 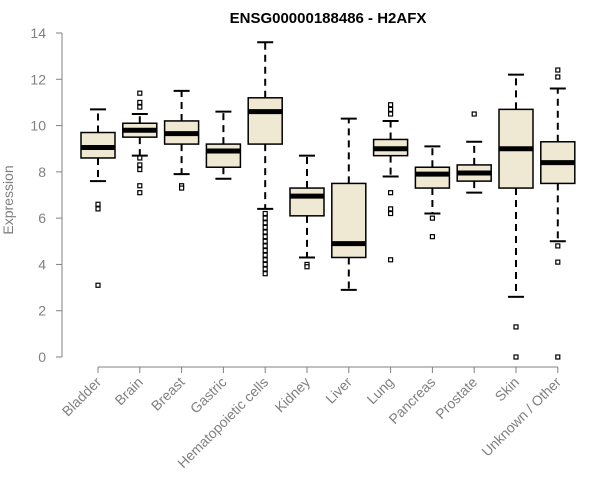 I want to click on y-tick-label: 0, so click(x=42, y=357).